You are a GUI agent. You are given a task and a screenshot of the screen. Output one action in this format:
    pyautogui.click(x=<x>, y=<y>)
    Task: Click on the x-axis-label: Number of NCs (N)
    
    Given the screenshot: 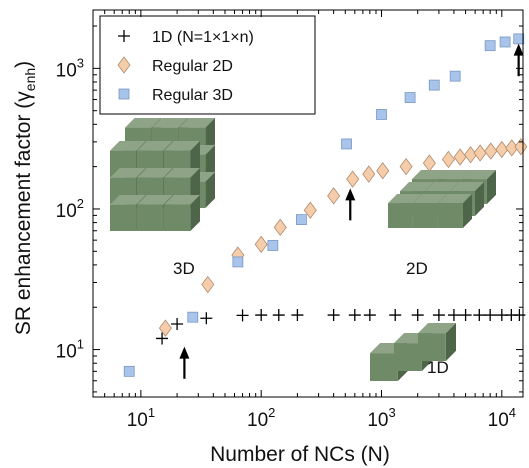 What is the action you would take?
    pyautogui.click(x=300, y=454)
    